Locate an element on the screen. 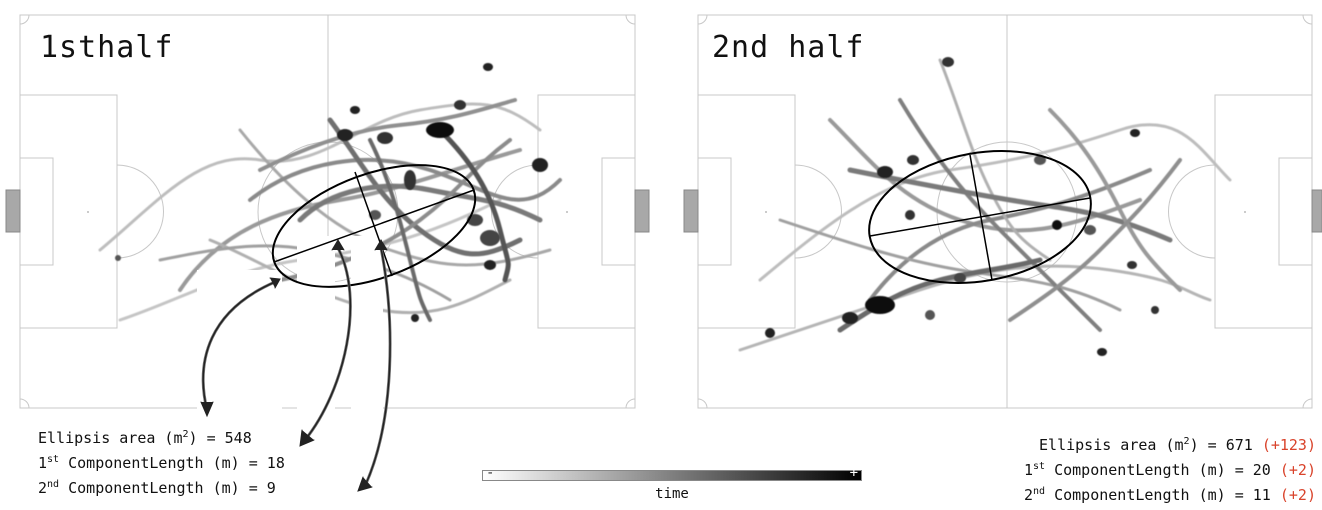 Image resolution: width=1322 pixels, height=510 pixels. ellipse-area-delta: (+123) is located at coordinates (1288, 445).